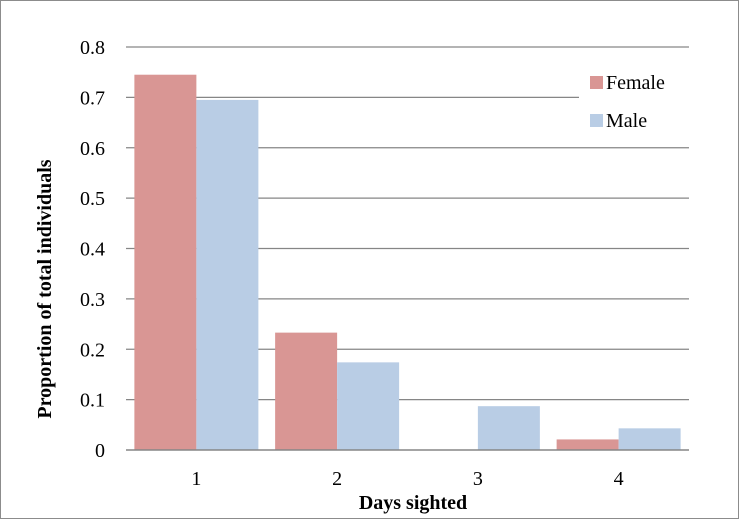  Describe the element at coordinates (407, 479) in the screenshot. I see `x-axis-ticks: 1 2 3 4` at that location.